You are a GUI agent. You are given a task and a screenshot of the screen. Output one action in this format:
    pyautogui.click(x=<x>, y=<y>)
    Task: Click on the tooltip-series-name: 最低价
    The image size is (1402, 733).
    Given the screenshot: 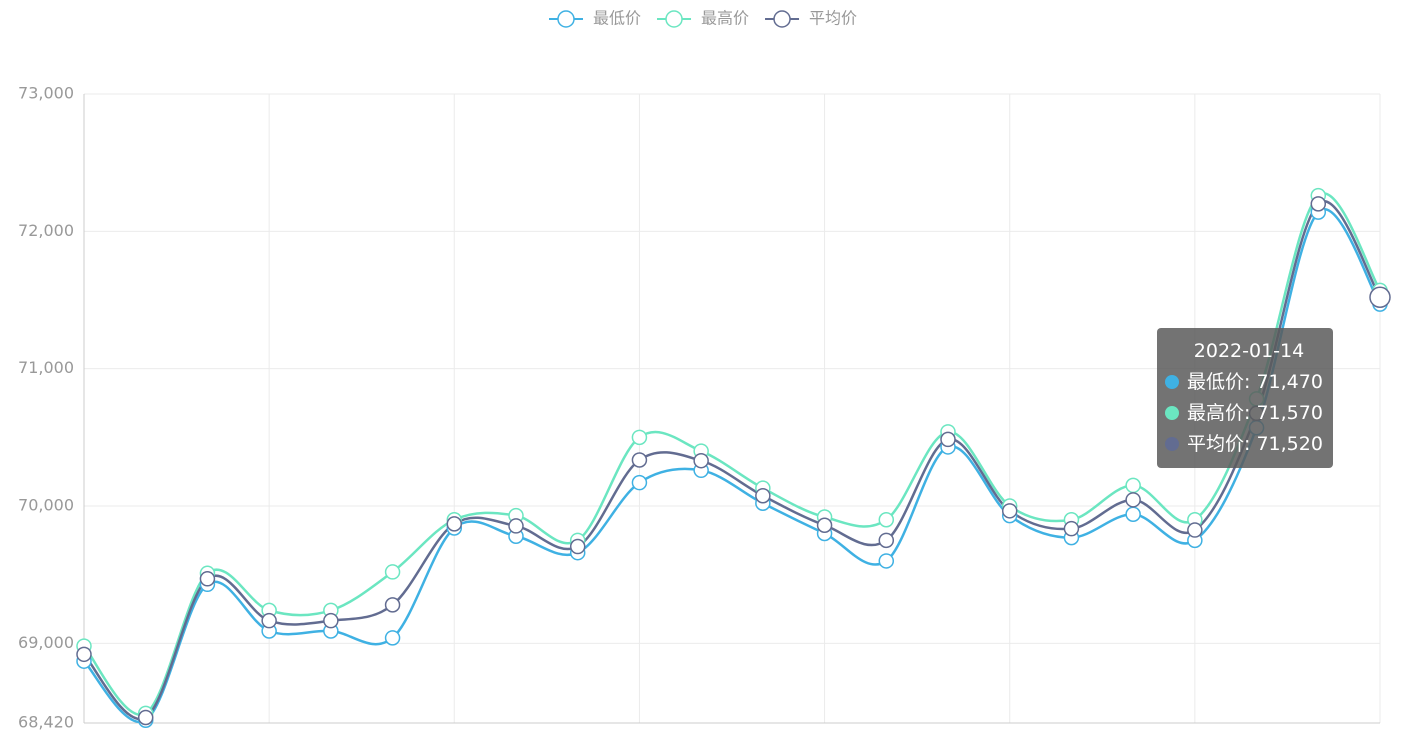 What is the action you would take?
    pyautogui.click(x=1216, y=382)
    